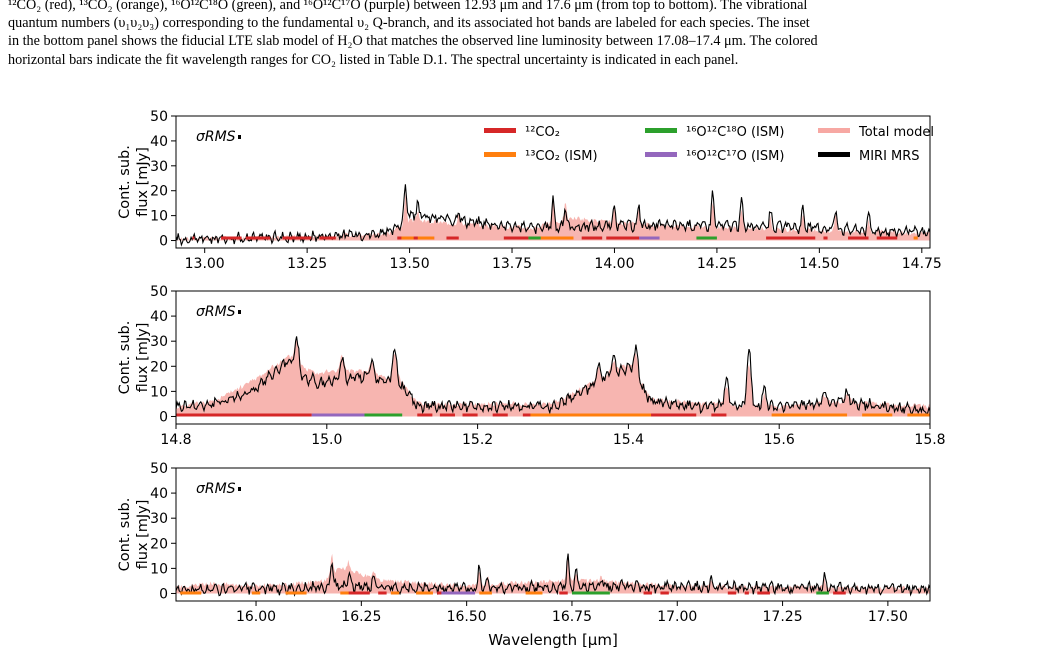 The height and width of the screenshot is (665, 1056). Describe the element at coordinates (467, 617) in the screenshot. I see `x-tick-label: 16.50` at that location.